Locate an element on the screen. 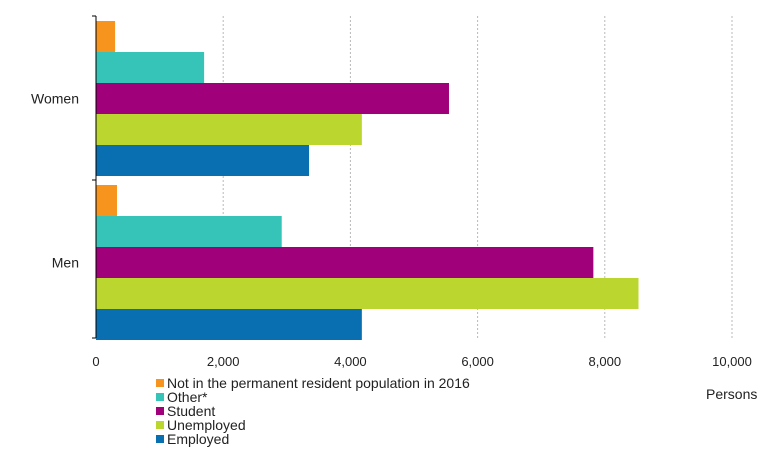 The width and height of the screenshot is (783, 468). legend-label: Student is located at coordinates (191, 411).